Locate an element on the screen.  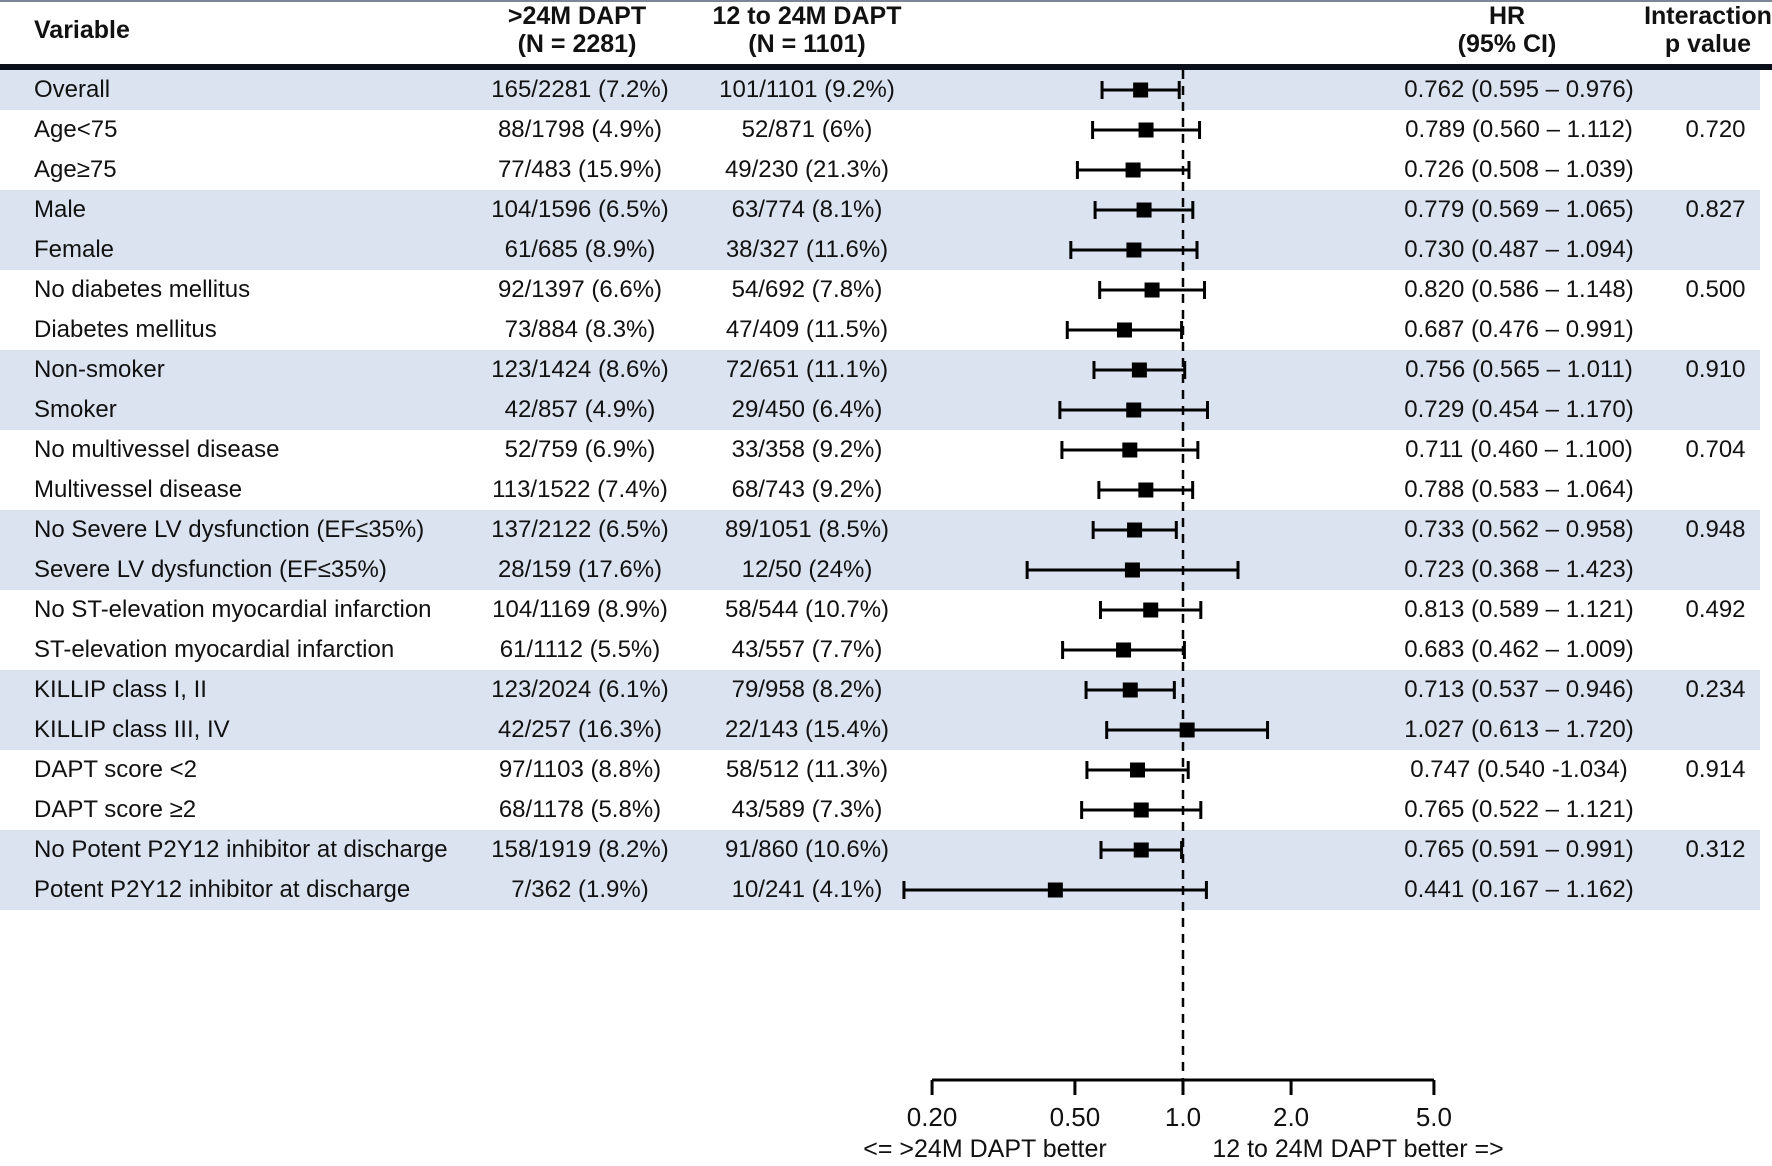
variable-label: No ST-elevation myocardial infarction is located at coordinates (233, 609).